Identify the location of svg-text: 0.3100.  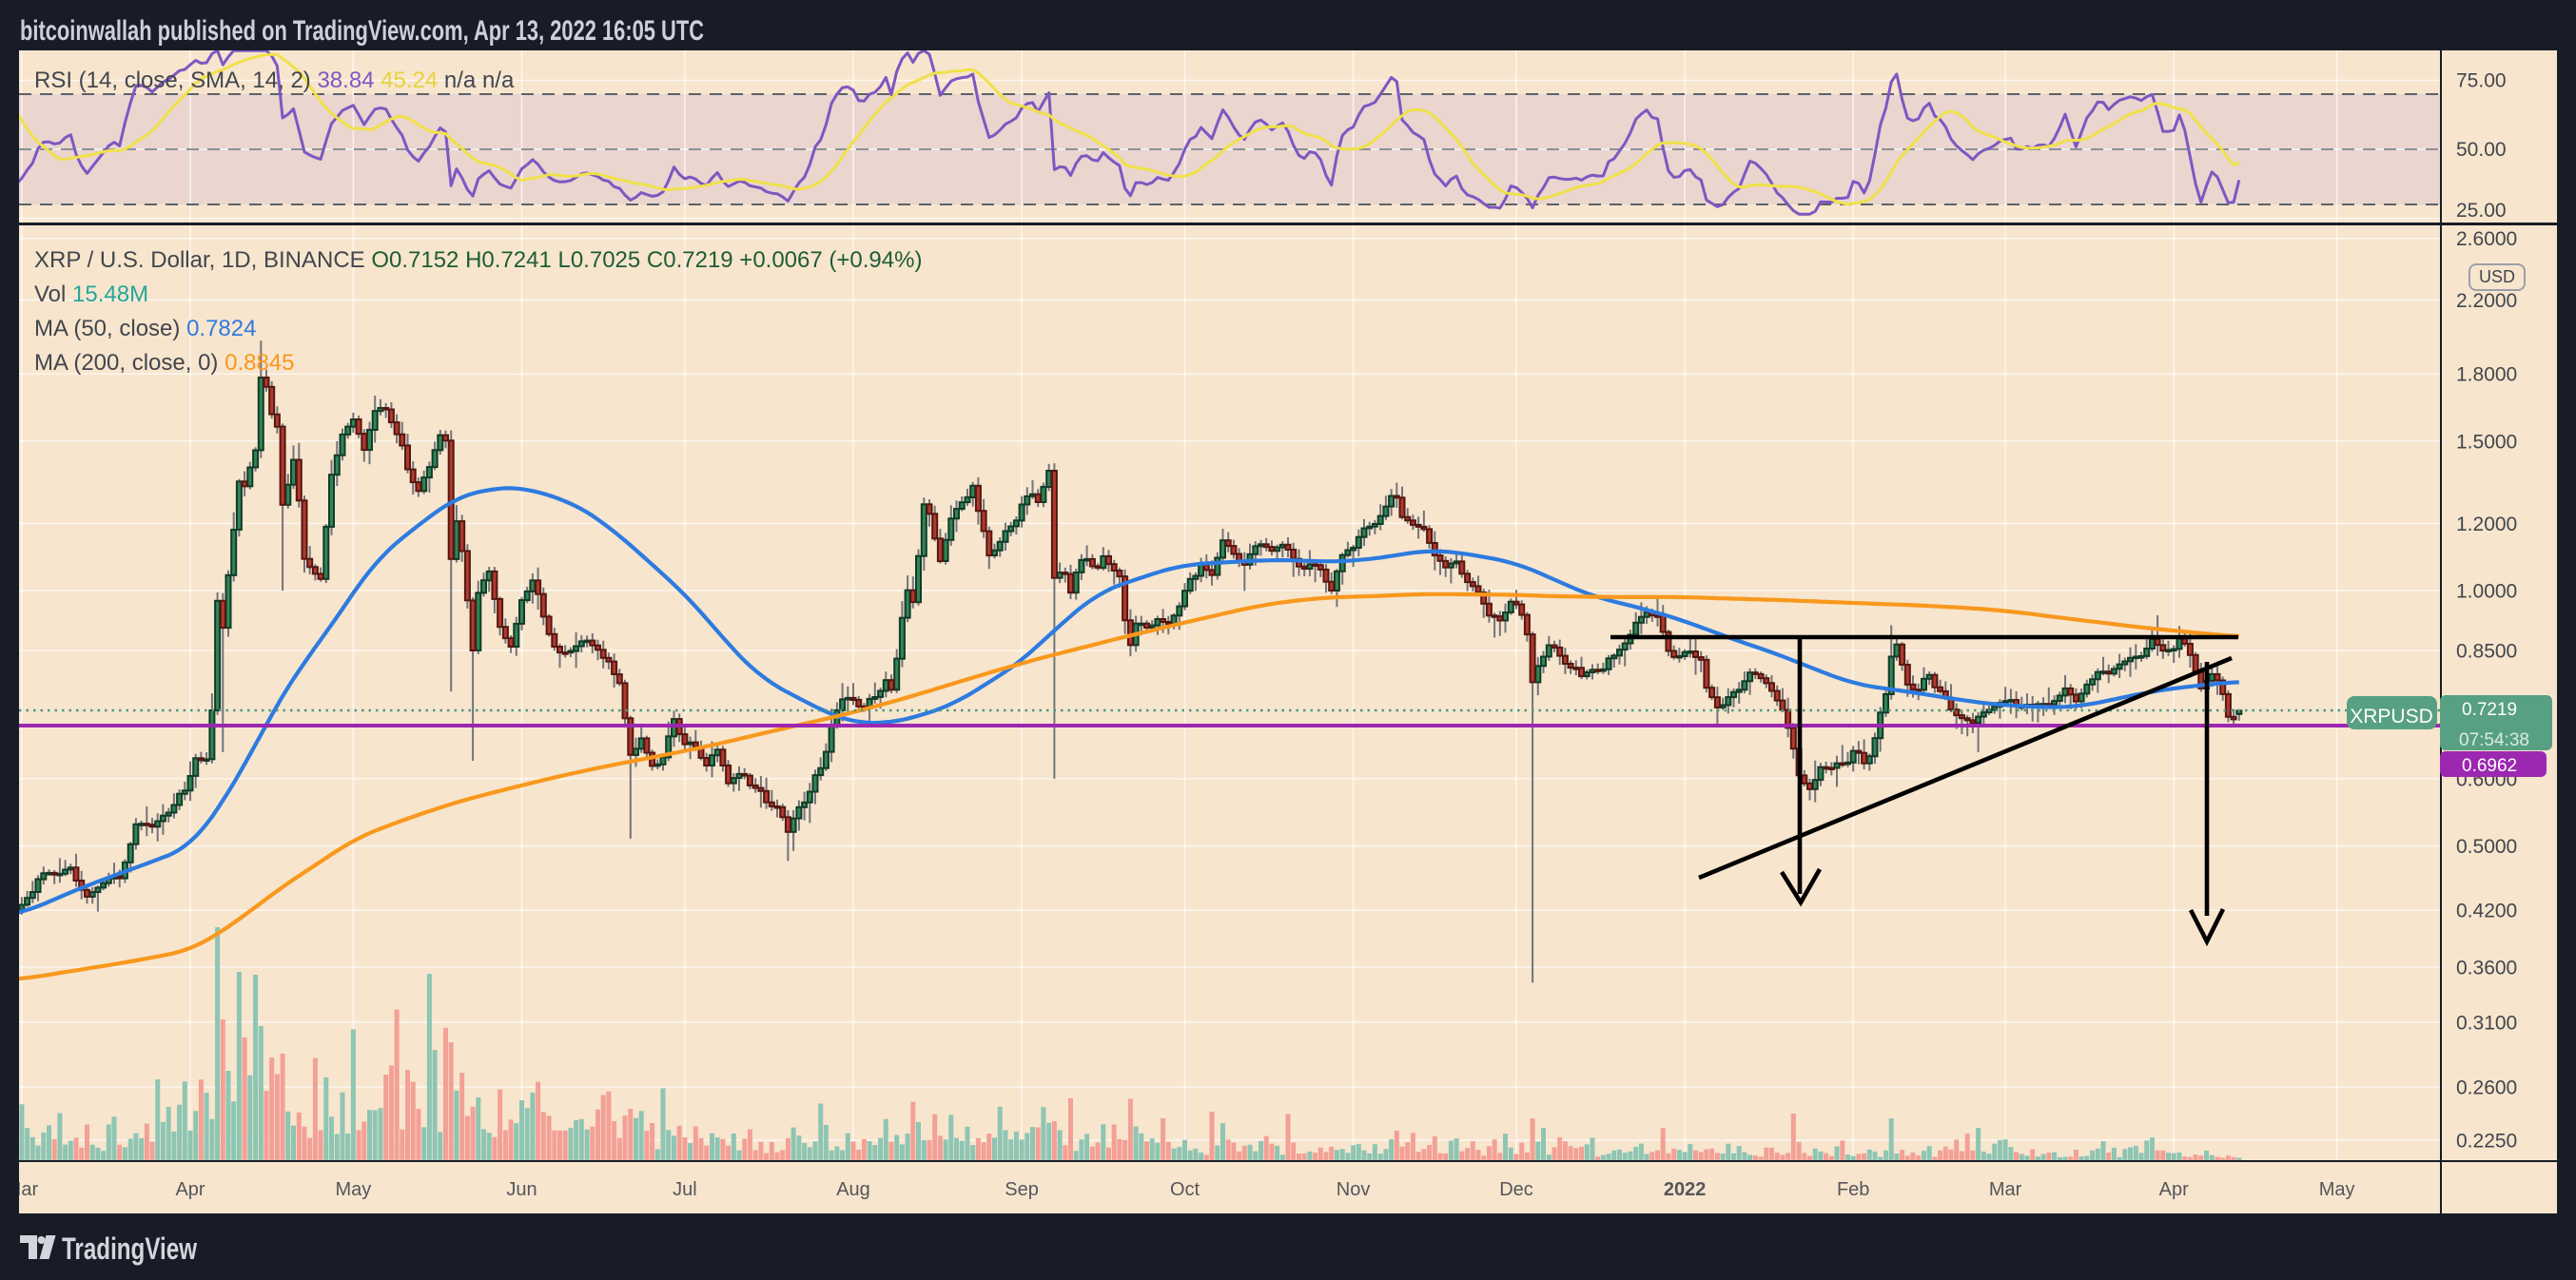
(2486, 1023).